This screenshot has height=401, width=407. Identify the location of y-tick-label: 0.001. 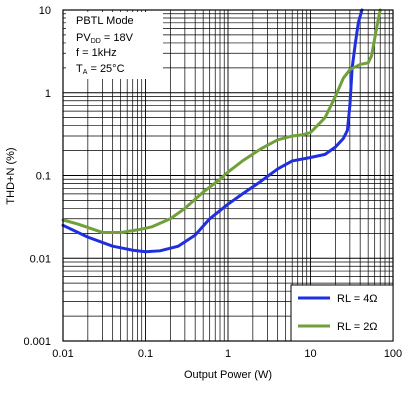
(37, 342).